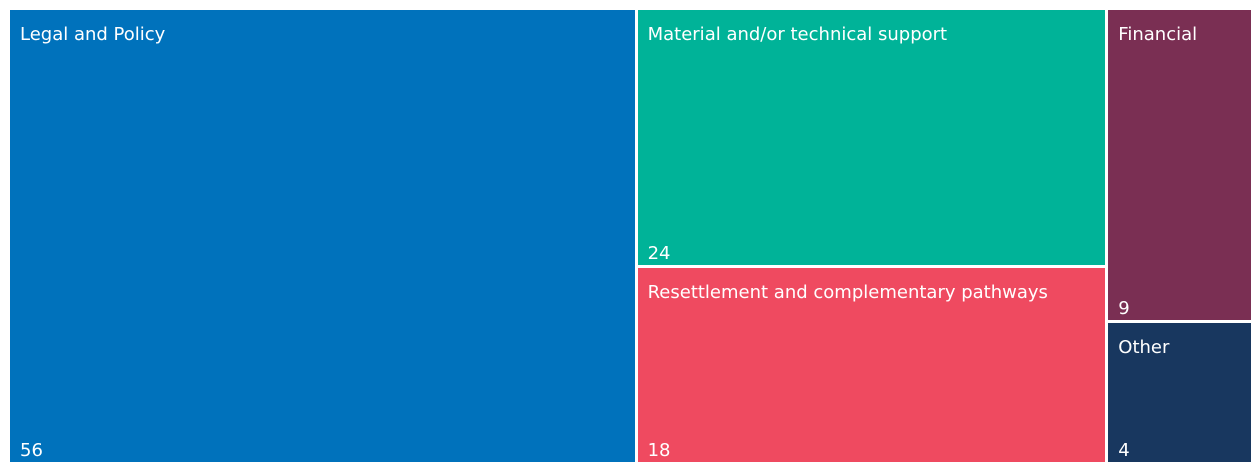  Describe the element at coordinates (1158, 34) in the screenshot. I see `tile-label: Financial` at that location.